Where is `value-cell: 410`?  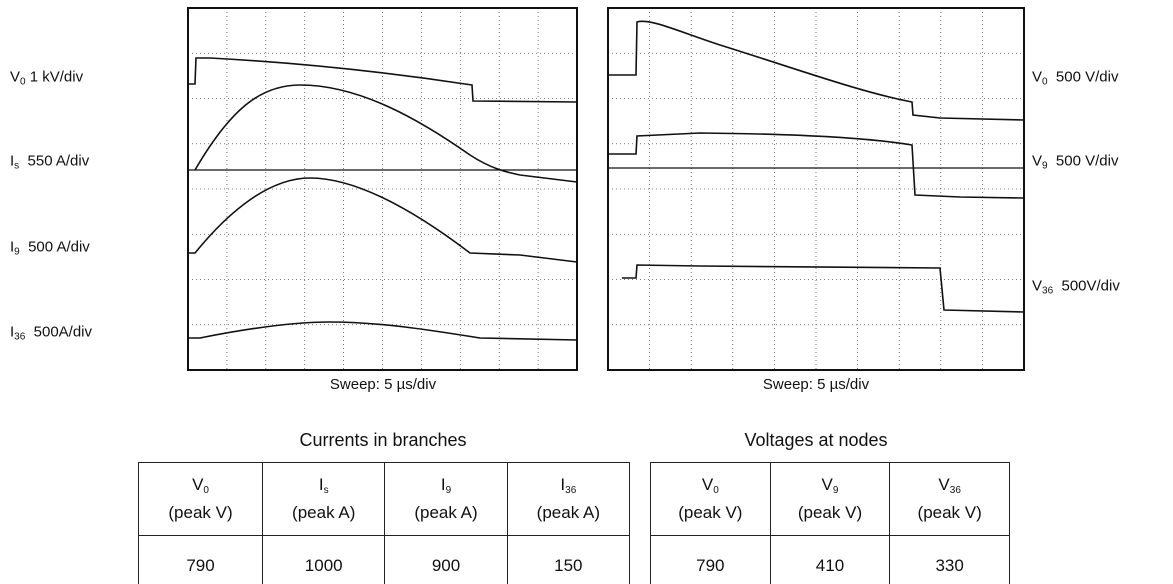 value-cell: 410 is located at coordinates (830, 559).